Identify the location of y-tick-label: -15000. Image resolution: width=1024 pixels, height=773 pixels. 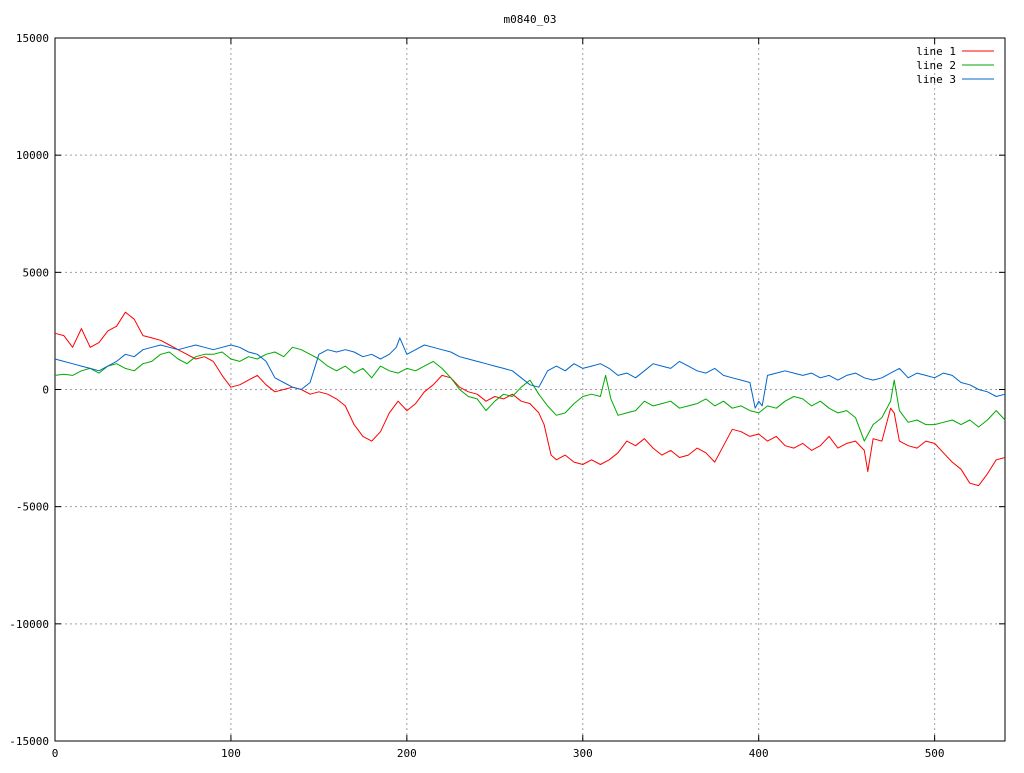
(29, 741).